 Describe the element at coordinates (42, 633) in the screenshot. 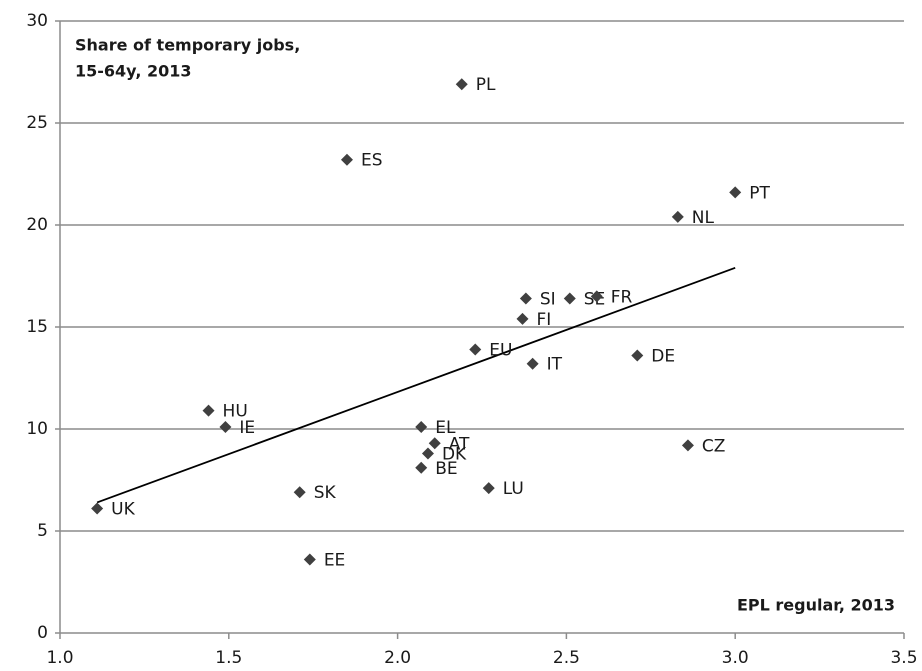

I see `y-tick-label: 0` at that location.